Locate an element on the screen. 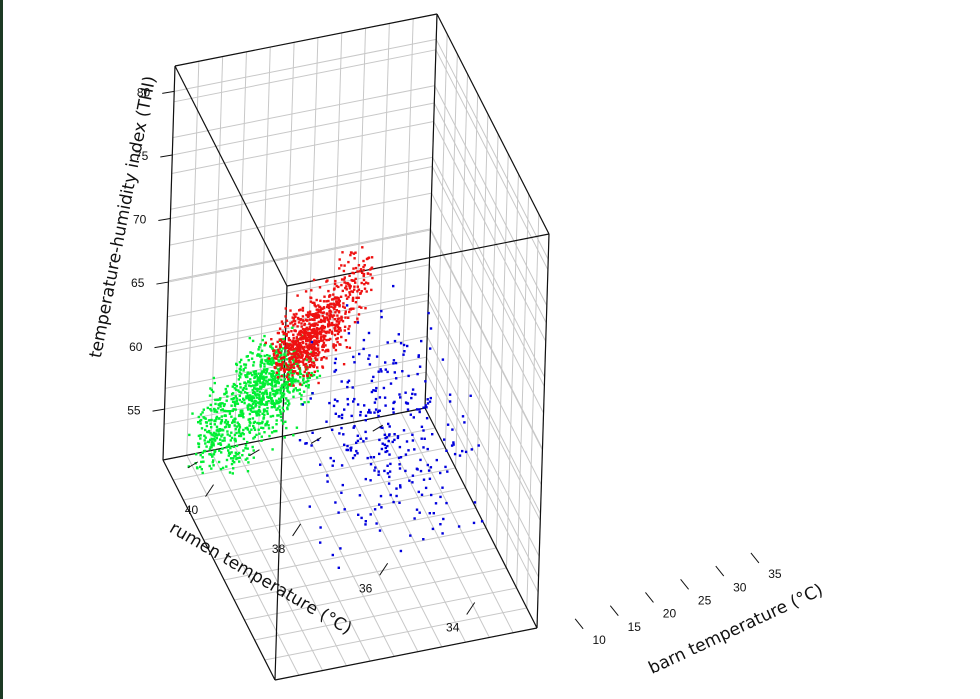  y-tick is located at coordinates (755, 558).